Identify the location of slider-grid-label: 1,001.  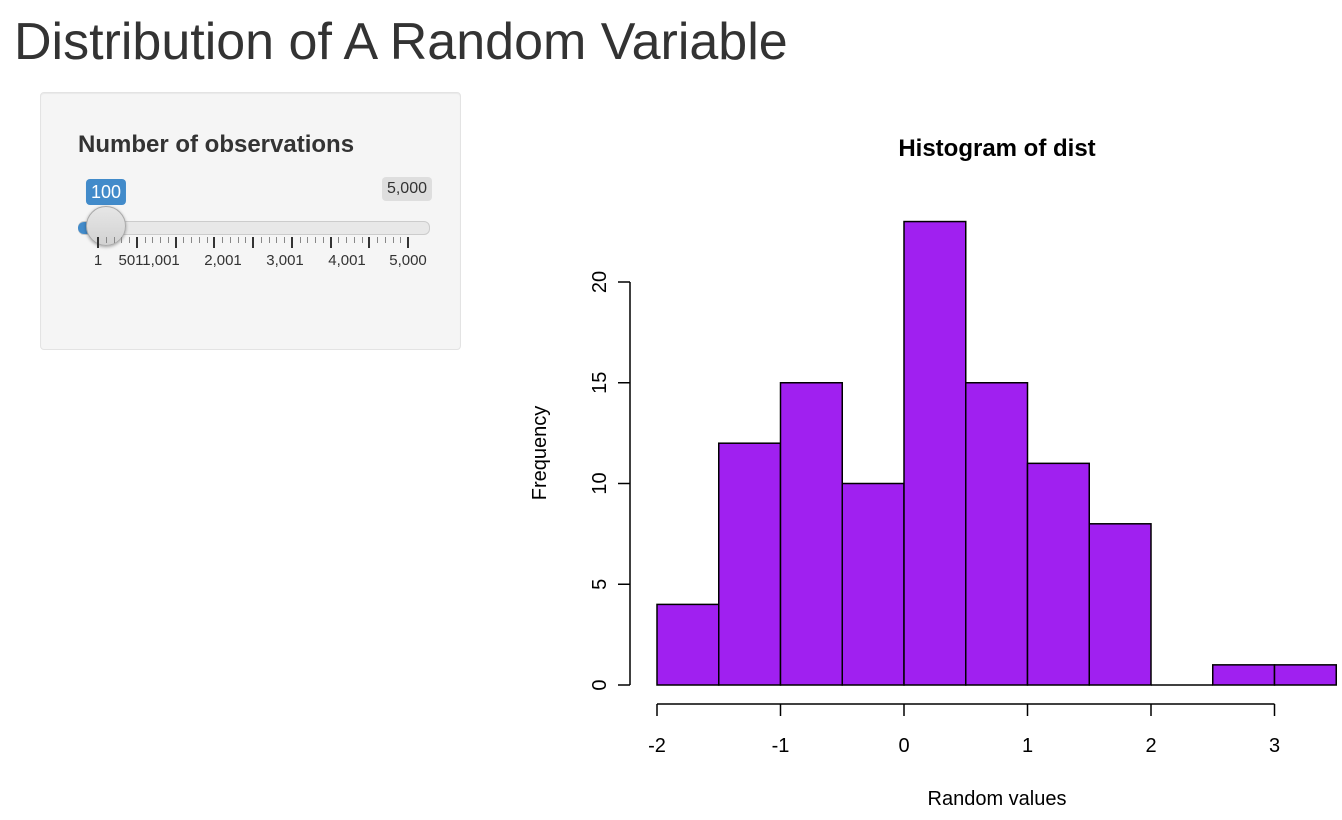
(161, 260).